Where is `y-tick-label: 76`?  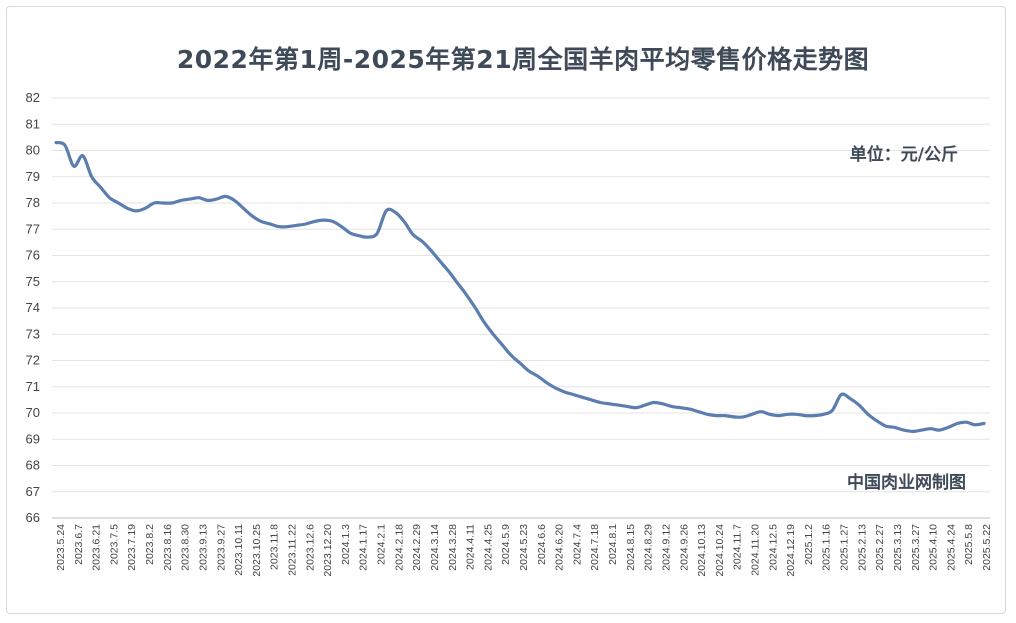 y-tick-label: 76 is located at coordinates (33, 255).